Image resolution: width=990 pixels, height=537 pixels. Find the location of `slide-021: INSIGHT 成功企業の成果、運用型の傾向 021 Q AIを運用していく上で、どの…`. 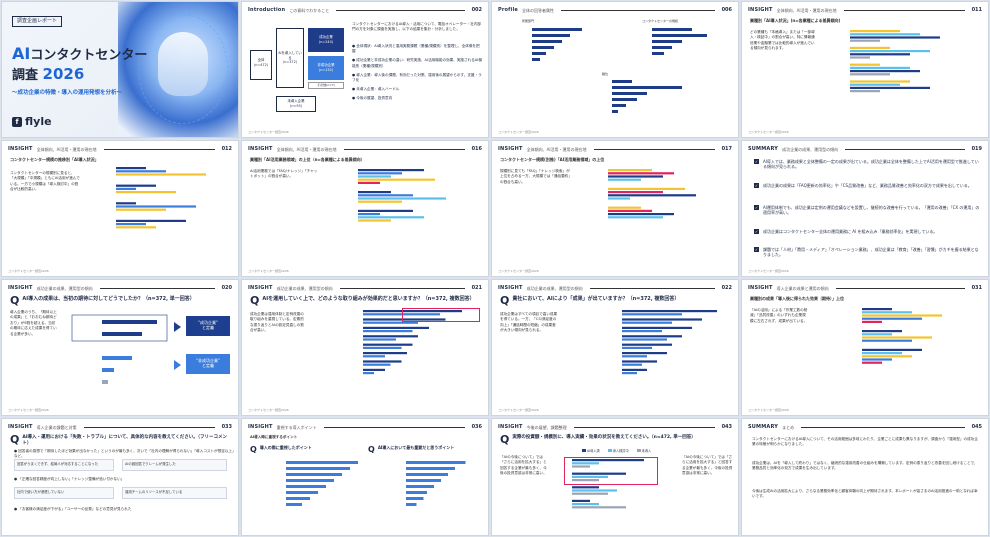

slide-021: INSIGHT 成功企業の成果、運用型の傾向 021 Q AIを運用していく上で、どの… is located at coordinates (365, 347).